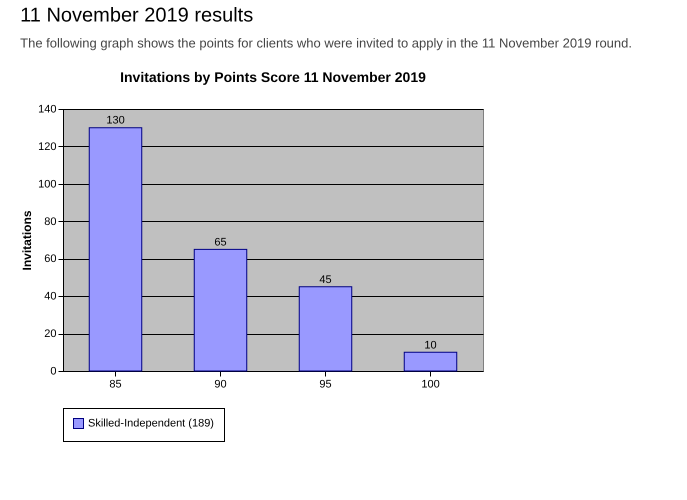 The image size is (687, 500). I want to click on x-tick-label: 90, so click(220, 384).